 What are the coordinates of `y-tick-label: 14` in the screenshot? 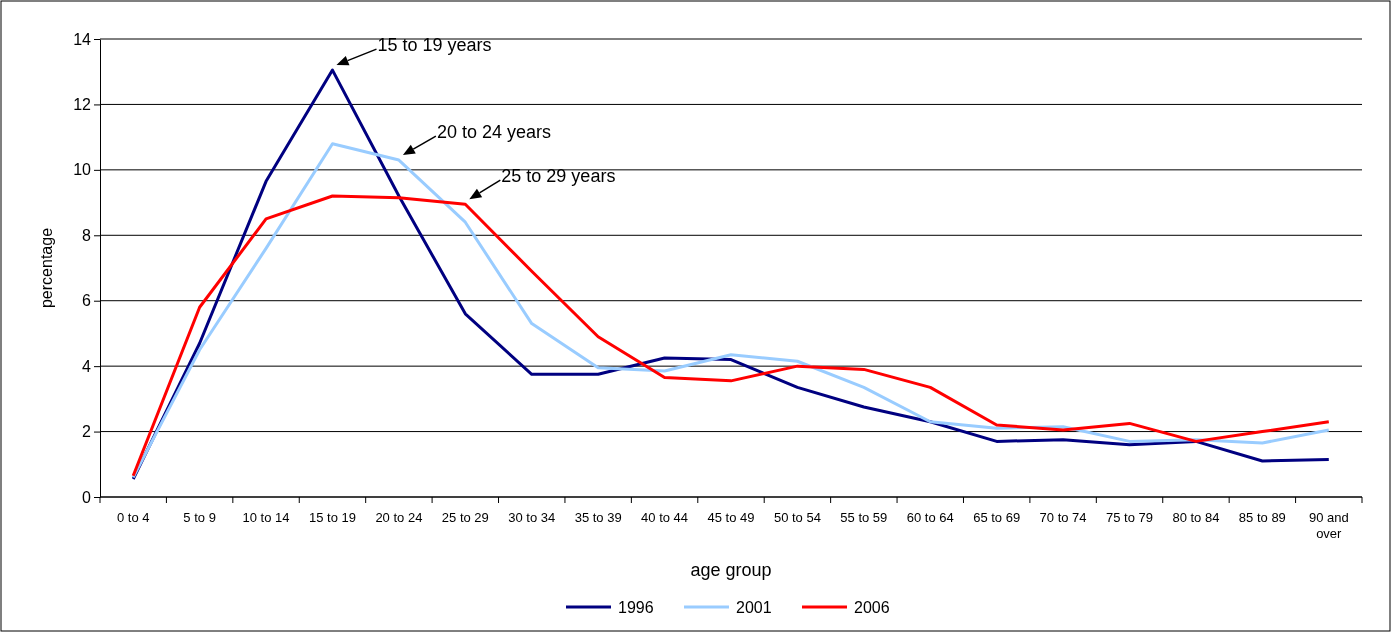 It's located at (82, 39).